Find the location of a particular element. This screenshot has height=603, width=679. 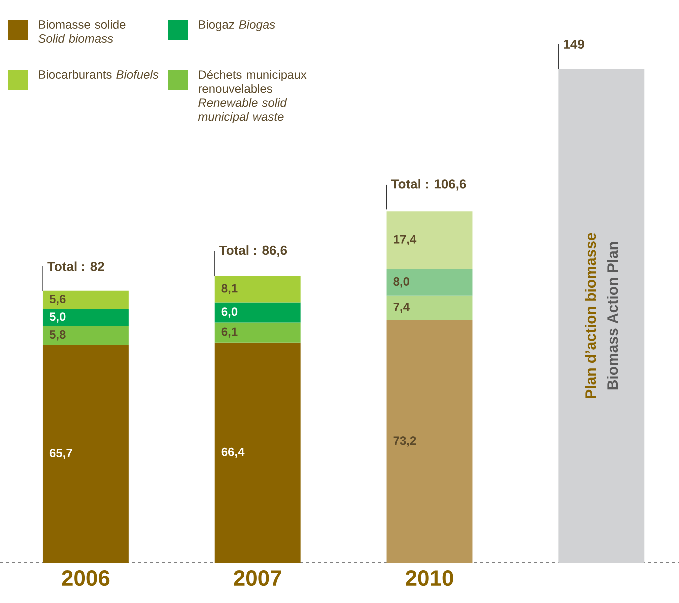

data-label: 5,0 is located at coordinates (58, 317).